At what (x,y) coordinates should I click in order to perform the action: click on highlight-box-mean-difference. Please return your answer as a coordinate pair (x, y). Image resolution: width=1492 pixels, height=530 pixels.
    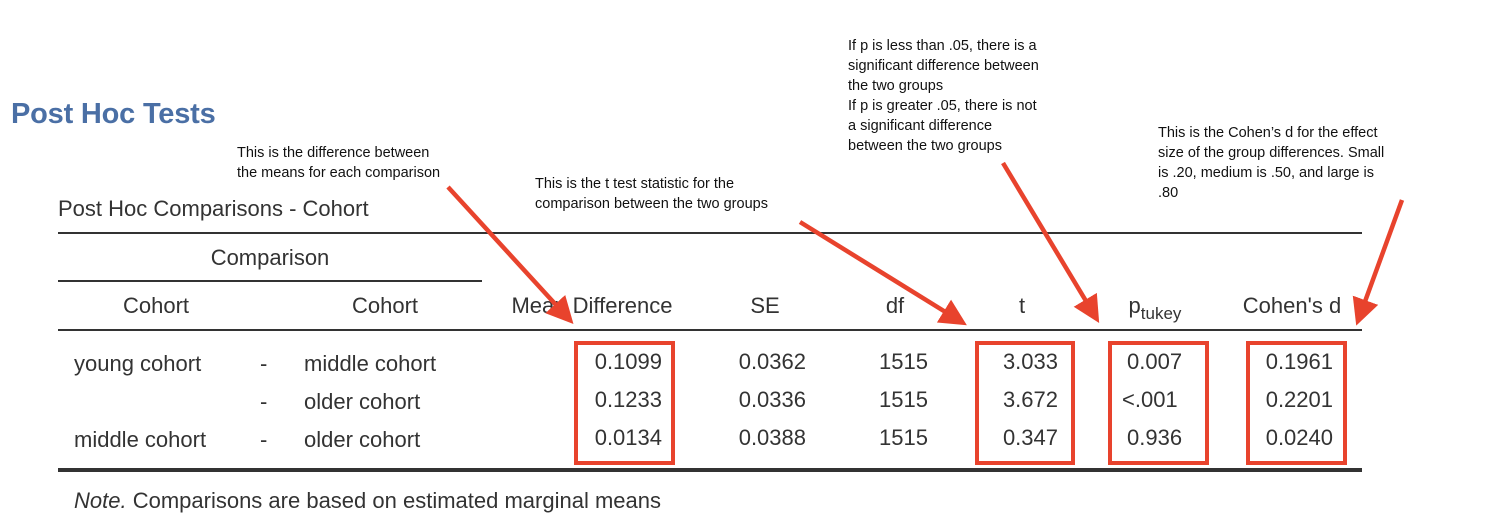
    Looking at the image, I should click on (624, 403).